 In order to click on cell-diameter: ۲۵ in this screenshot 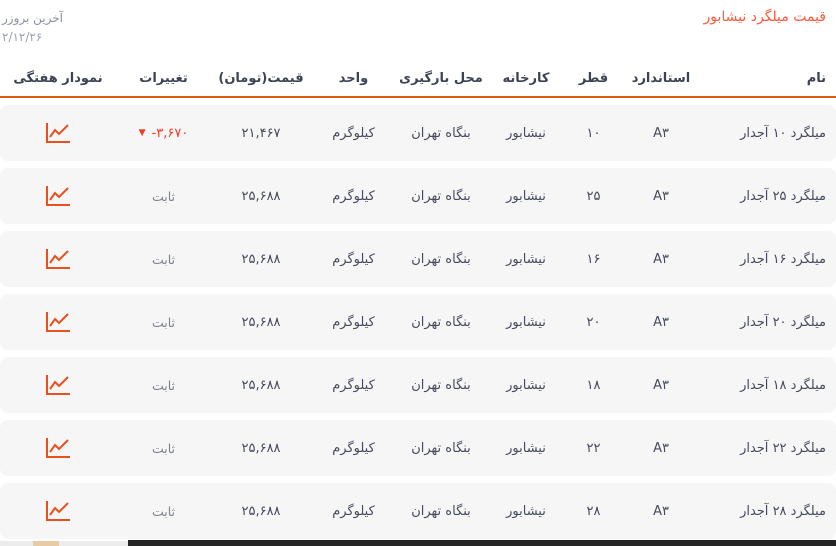, I will do `click(593, 196)`.